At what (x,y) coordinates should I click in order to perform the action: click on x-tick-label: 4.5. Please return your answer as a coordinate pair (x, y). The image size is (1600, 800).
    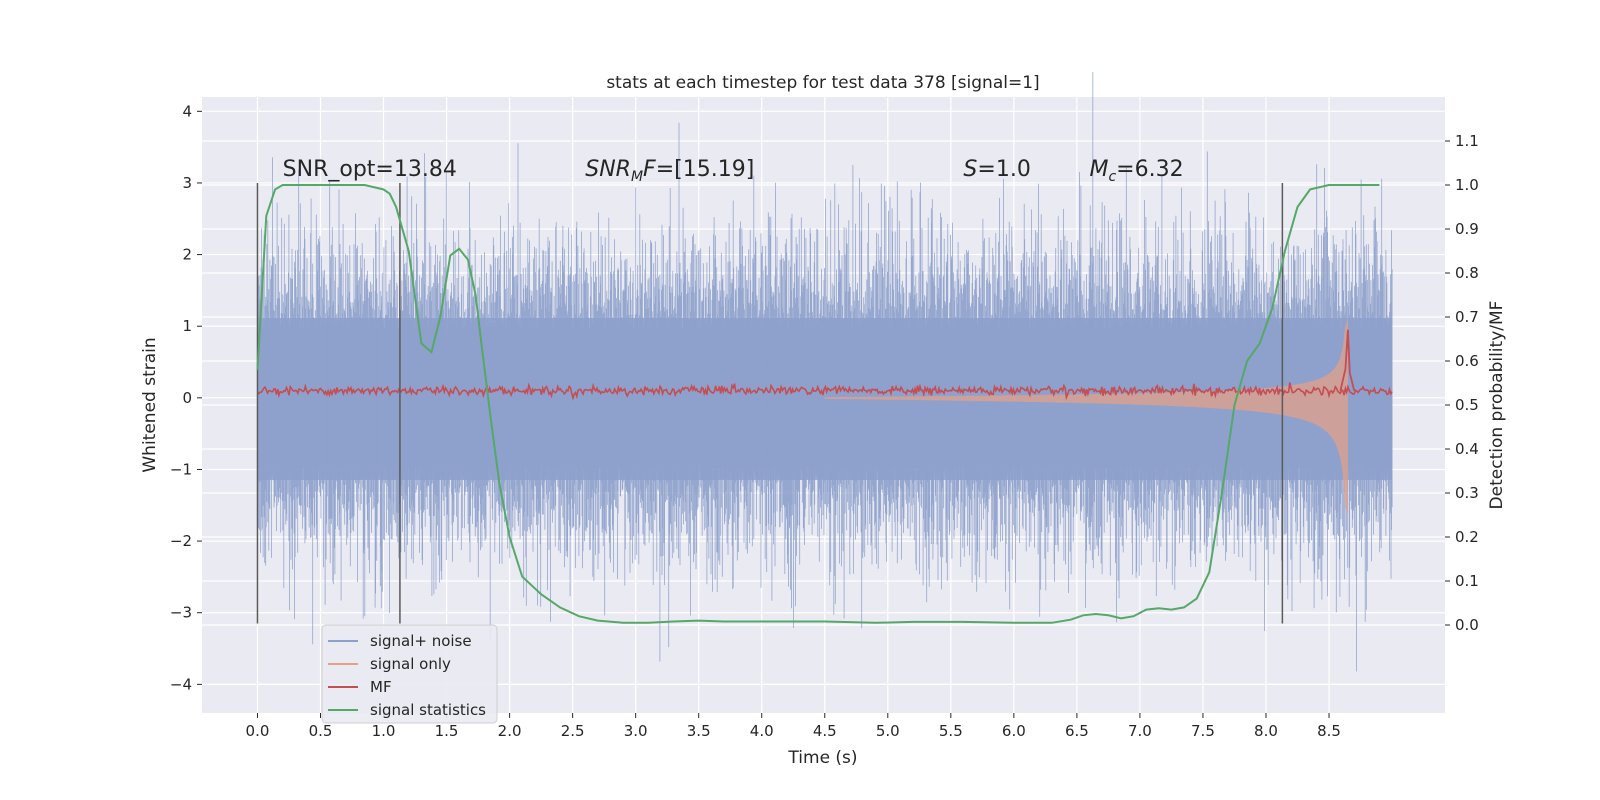
    Looking at the image, I should click on (825, 731).